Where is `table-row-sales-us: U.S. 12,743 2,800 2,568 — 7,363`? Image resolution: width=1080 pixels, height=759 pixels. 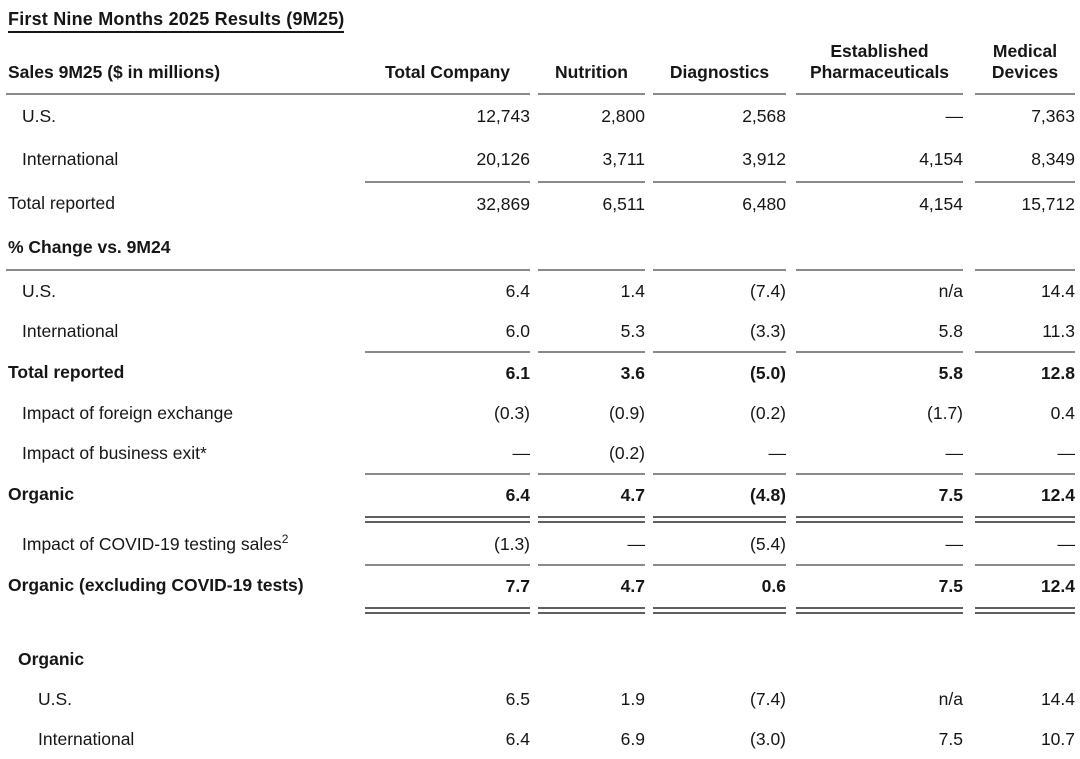 table-row-sales-us: U.S. 12,743 2,800 2,568 — 7,363 is located at coordinates (540, 116).